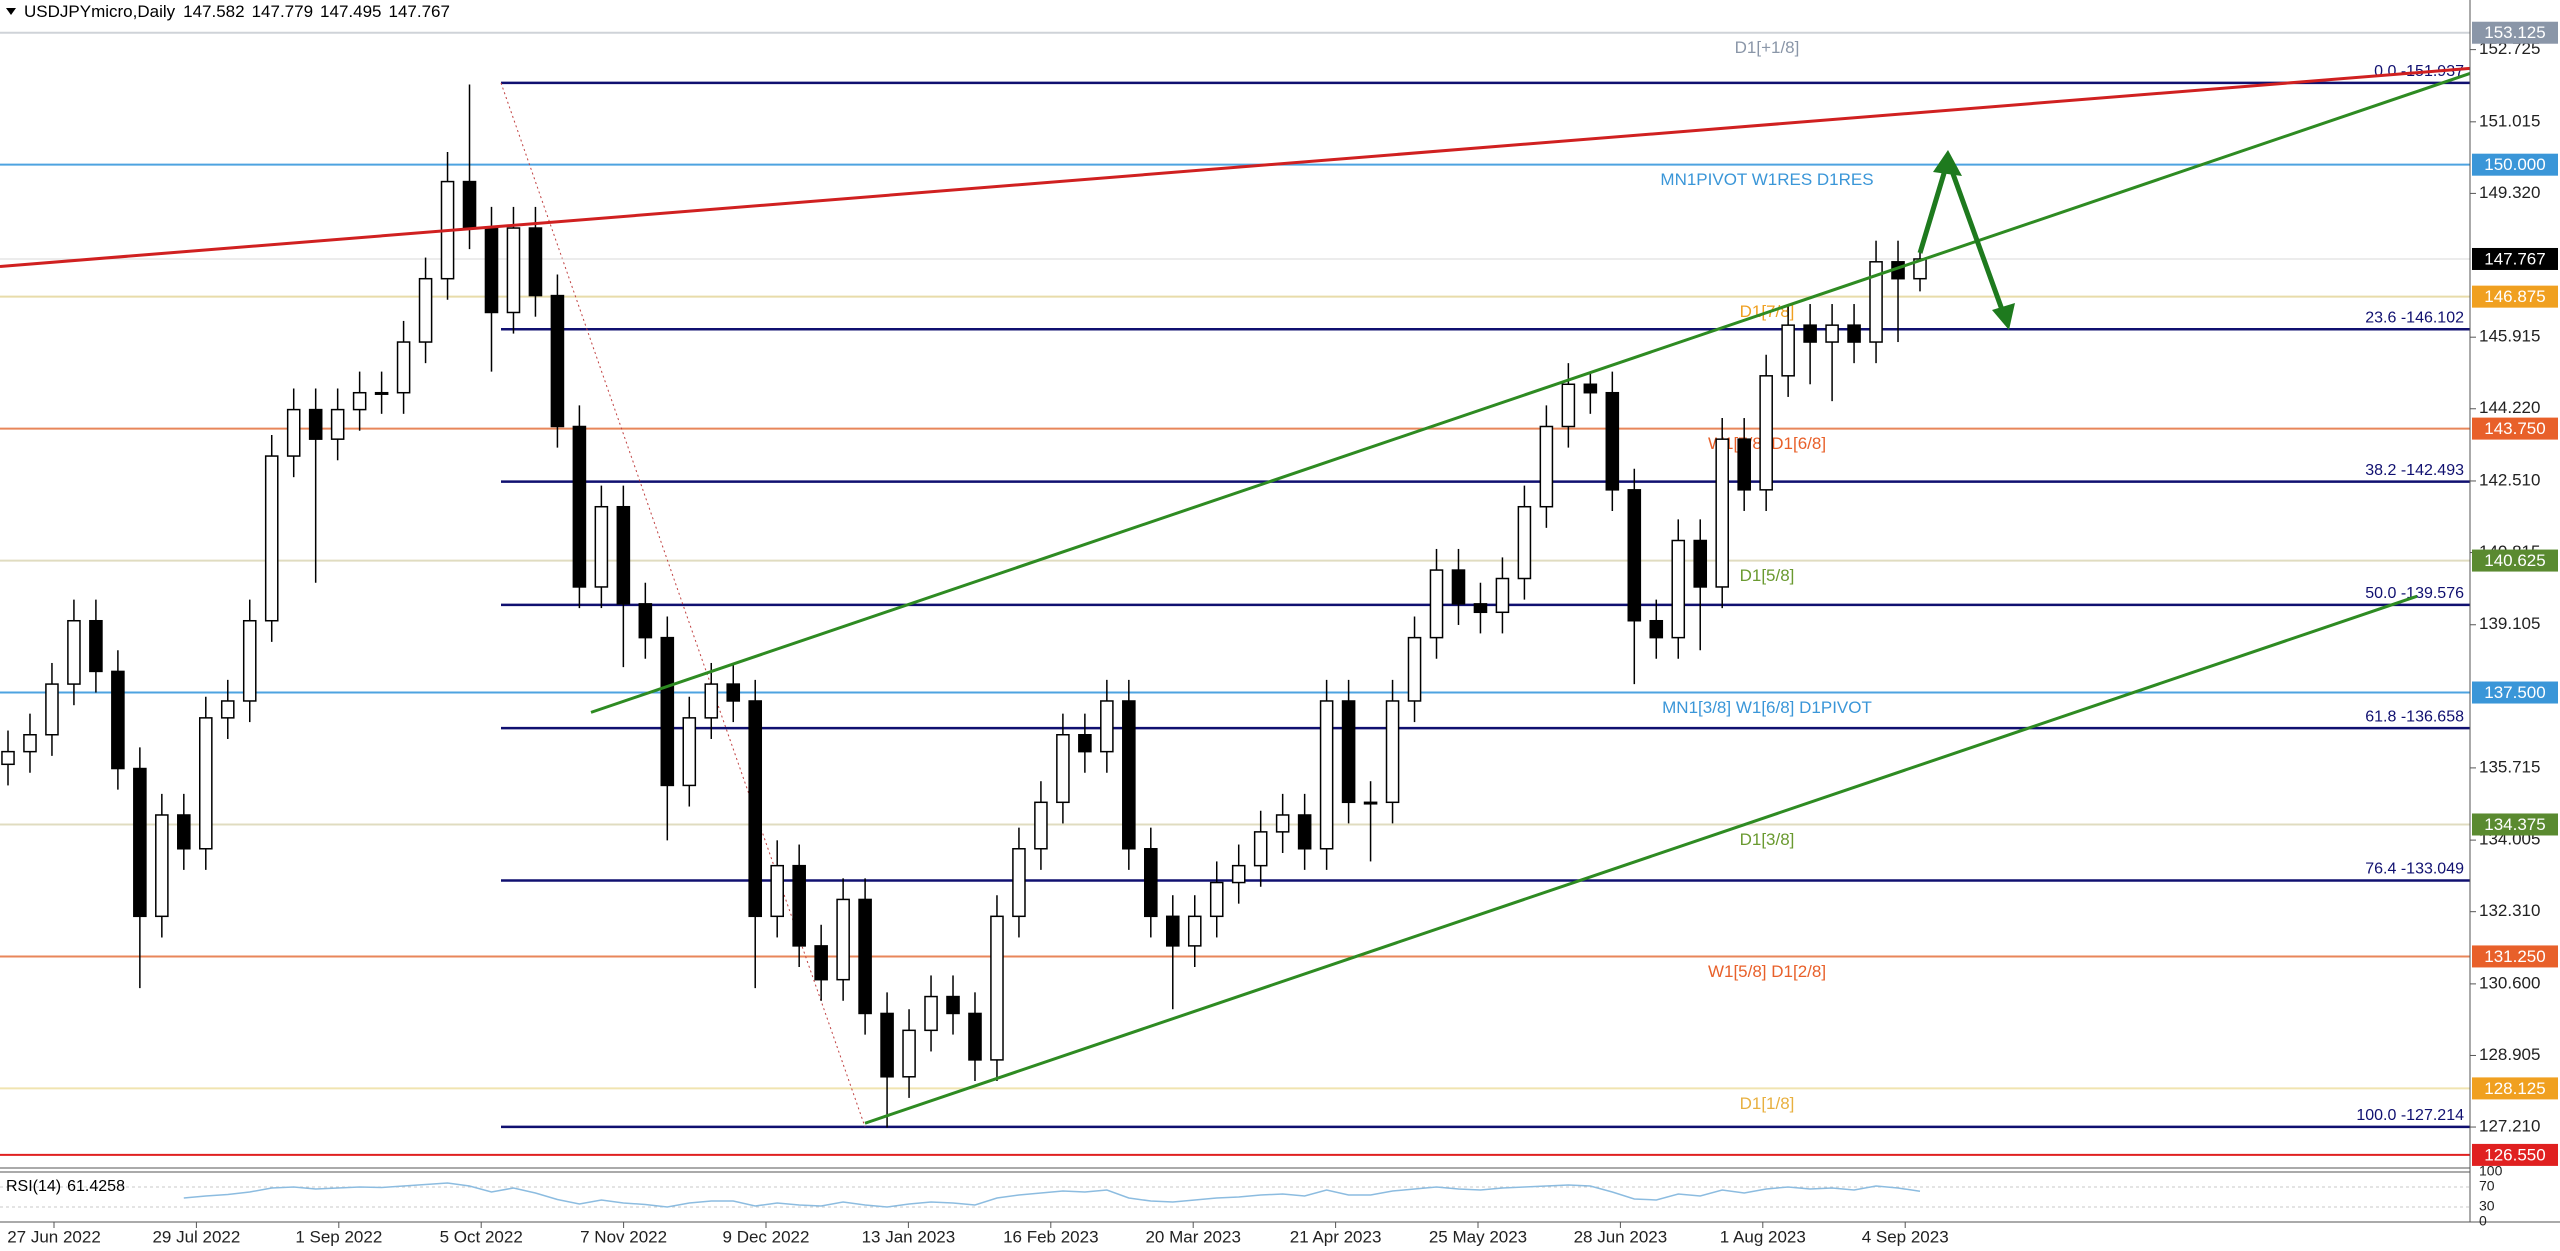 This screenshot has height=1251, width=2560. Describe the element at coordinates (2509, 407) in the screenshot. I see `y-tick-label: 144.220` at that location.